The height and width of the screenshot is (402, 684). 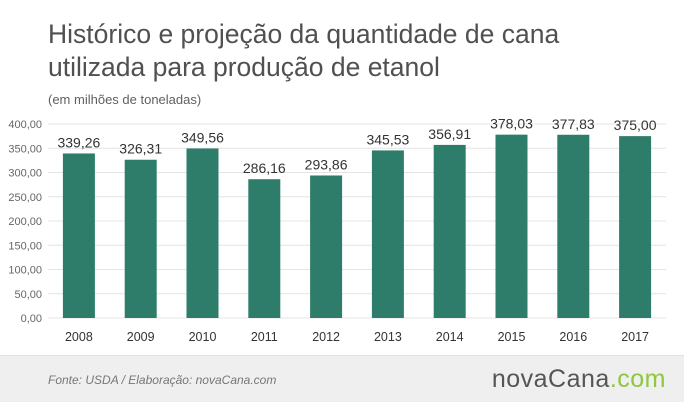 What do you see at coordinates (520, 379) in the screenshot?
I see `logo-text-nova: nova` at bounding box center [520, 379].